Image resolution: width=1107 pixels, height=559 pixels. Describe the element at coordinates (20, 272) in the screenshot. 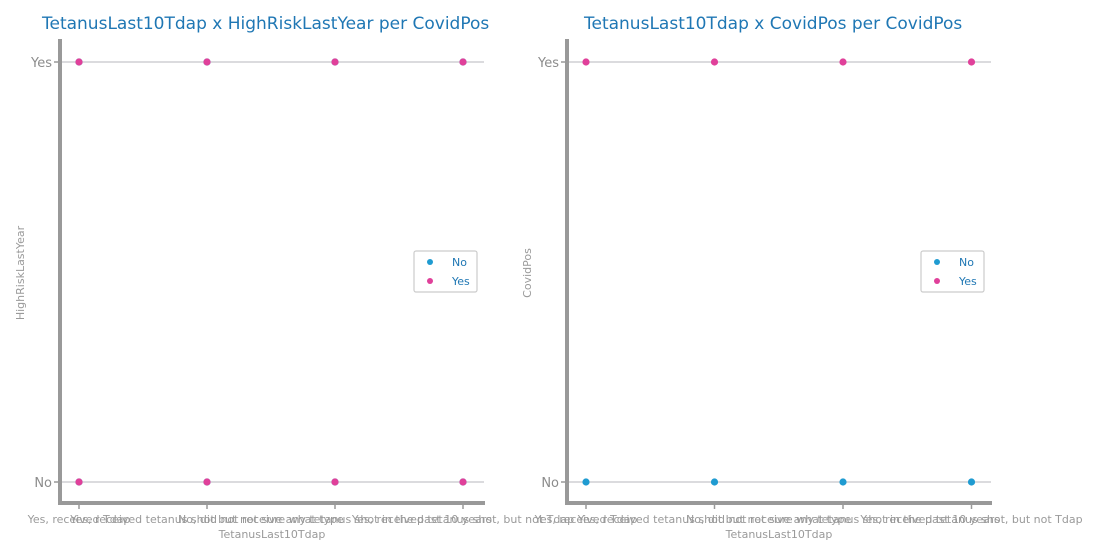

I see `y-axis-label: HighRiskLastYear` at that location.